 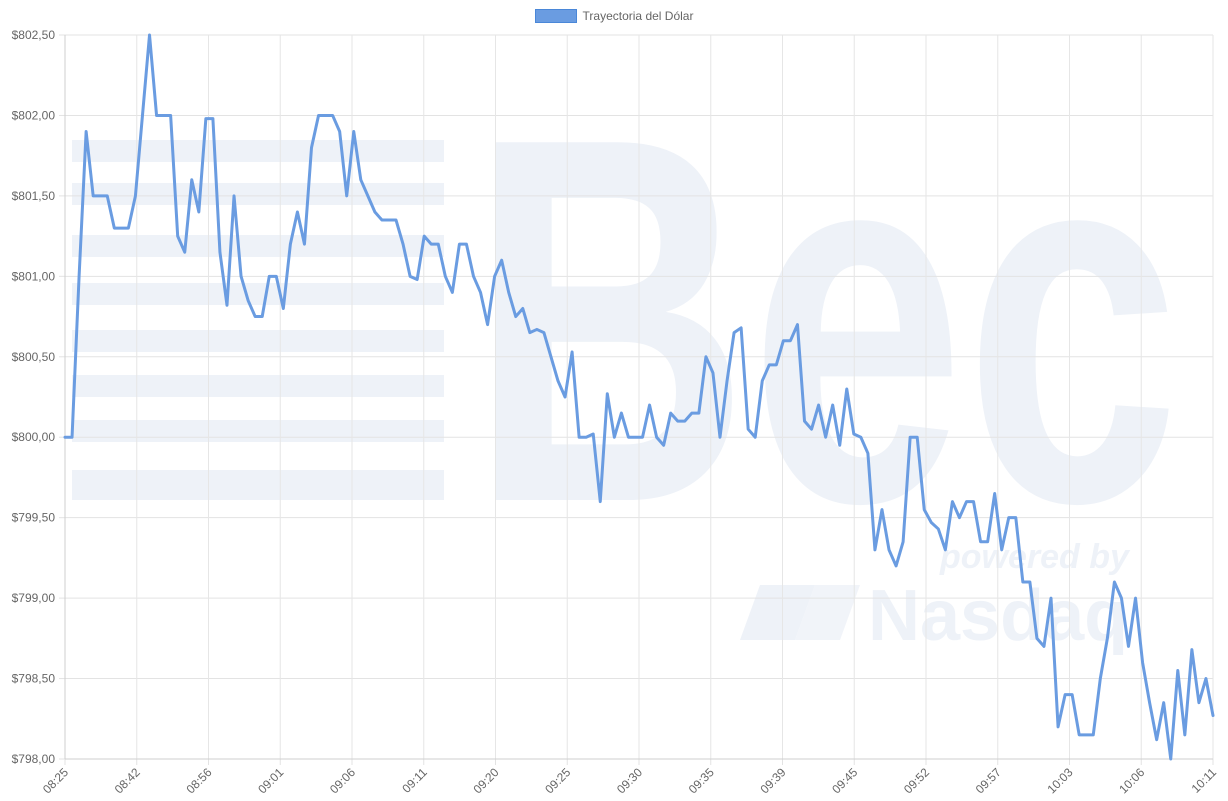 What do you see at coordinates (1035, 557) in the screenshot?
I see `watermark-subtext: powered by` at bounding box center [1035, 557].